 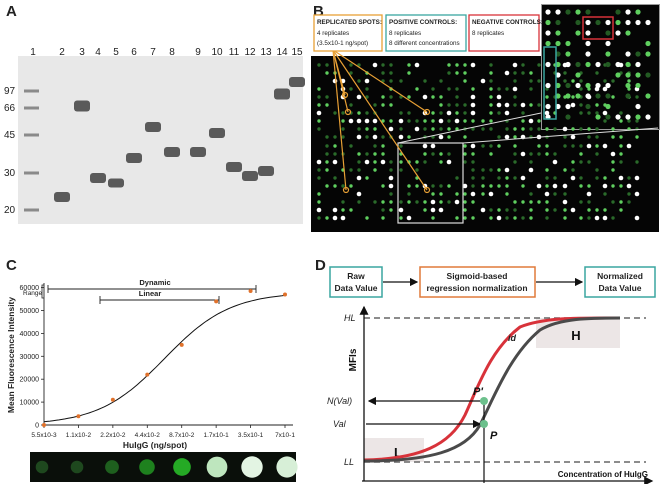 I want to click on pointer-line, so click(x=380, y=120).